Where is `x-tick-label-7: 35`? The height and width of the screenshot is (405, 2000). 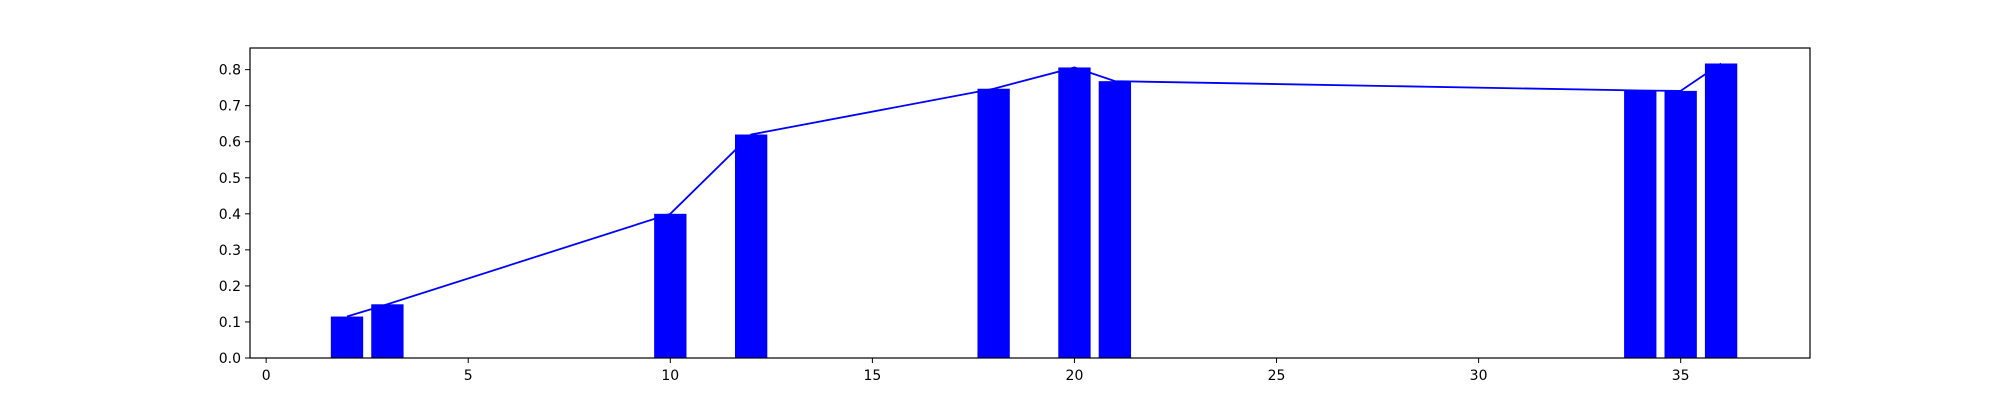 x-tick-label-7: 35 is located at coordinates (1681, 376).